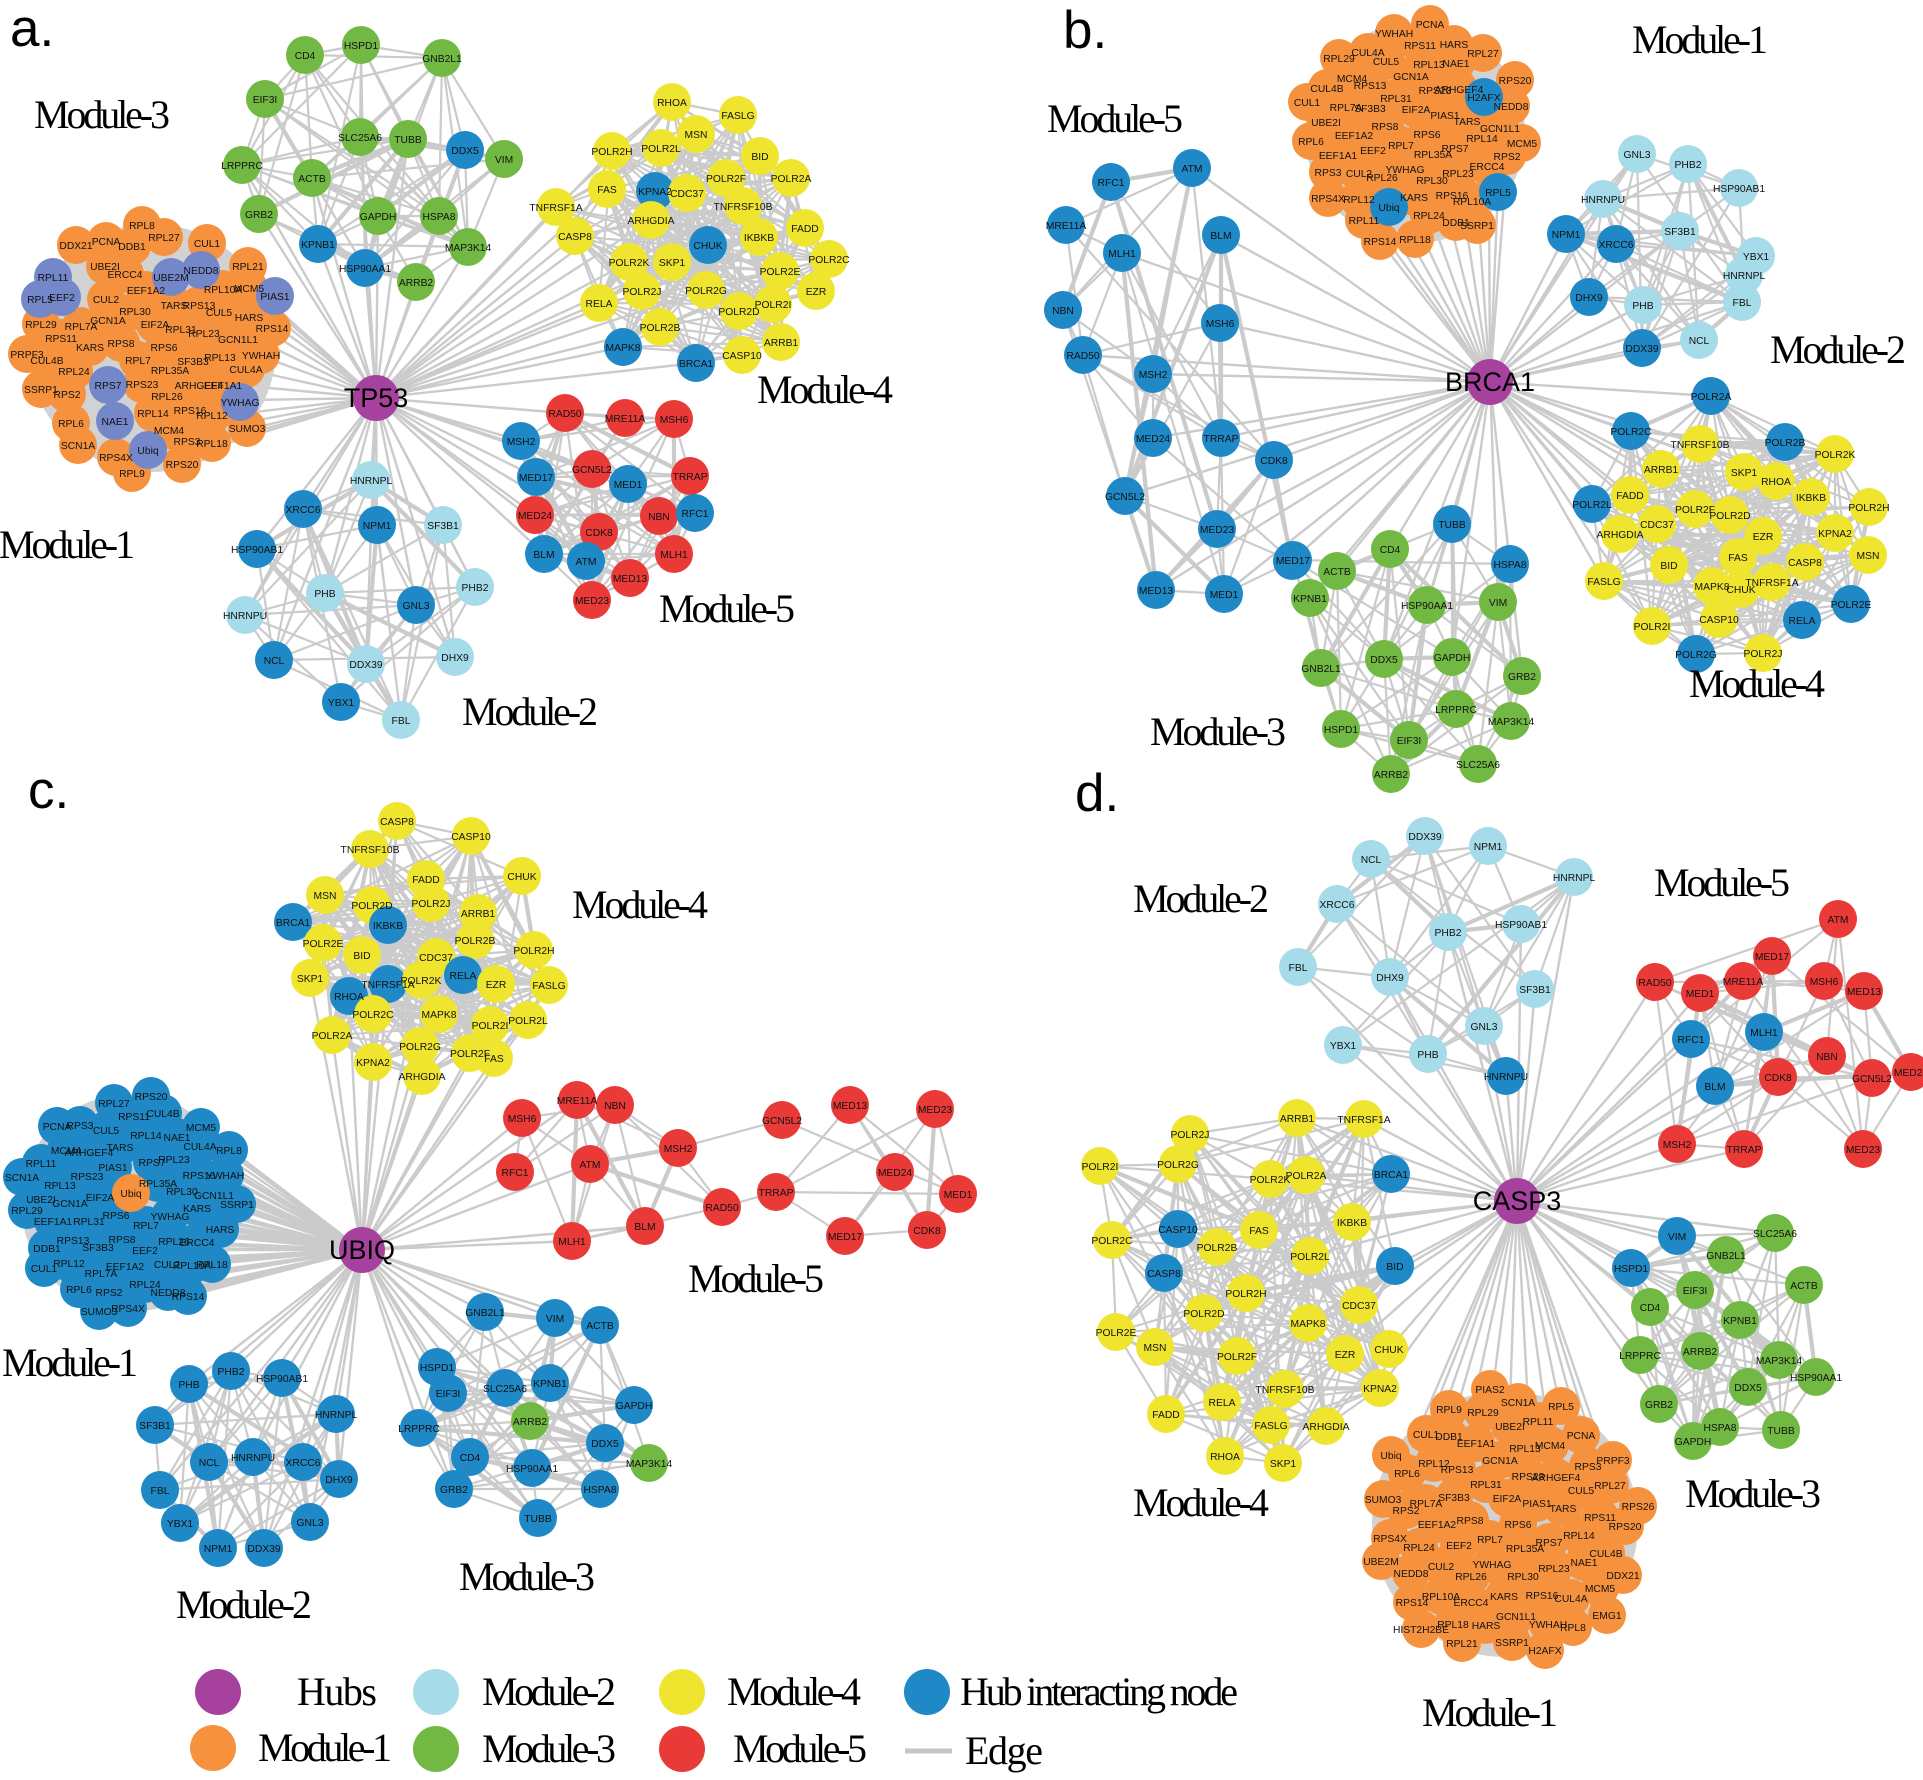 The image size is (1923, 1780). What do you see at coordinates (1695, 1291) in the screenshot?
I see `svg-text: EIF3I` at bounding box center [1695, 1291].